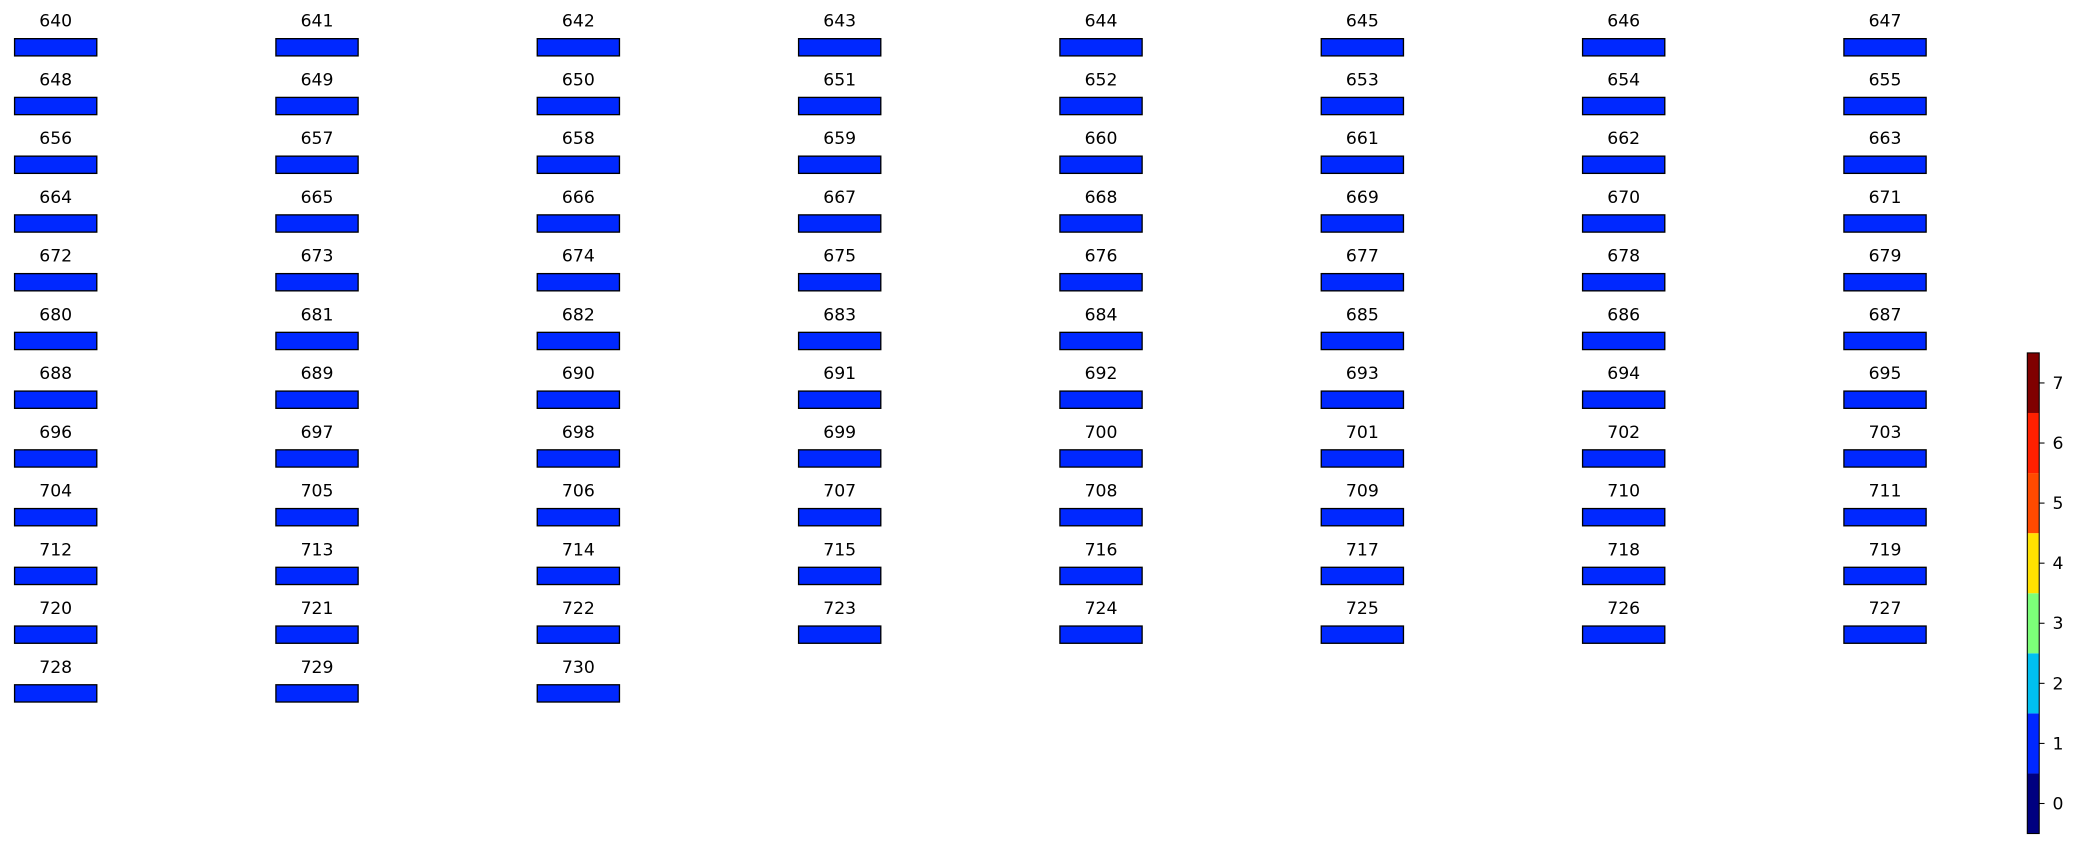 The image size is (2079, 849). What do you see at coordinates (2057, 504) in the screenshot?
I see `colorbar-tick-label: 5` at bounding box center [2057, 504].